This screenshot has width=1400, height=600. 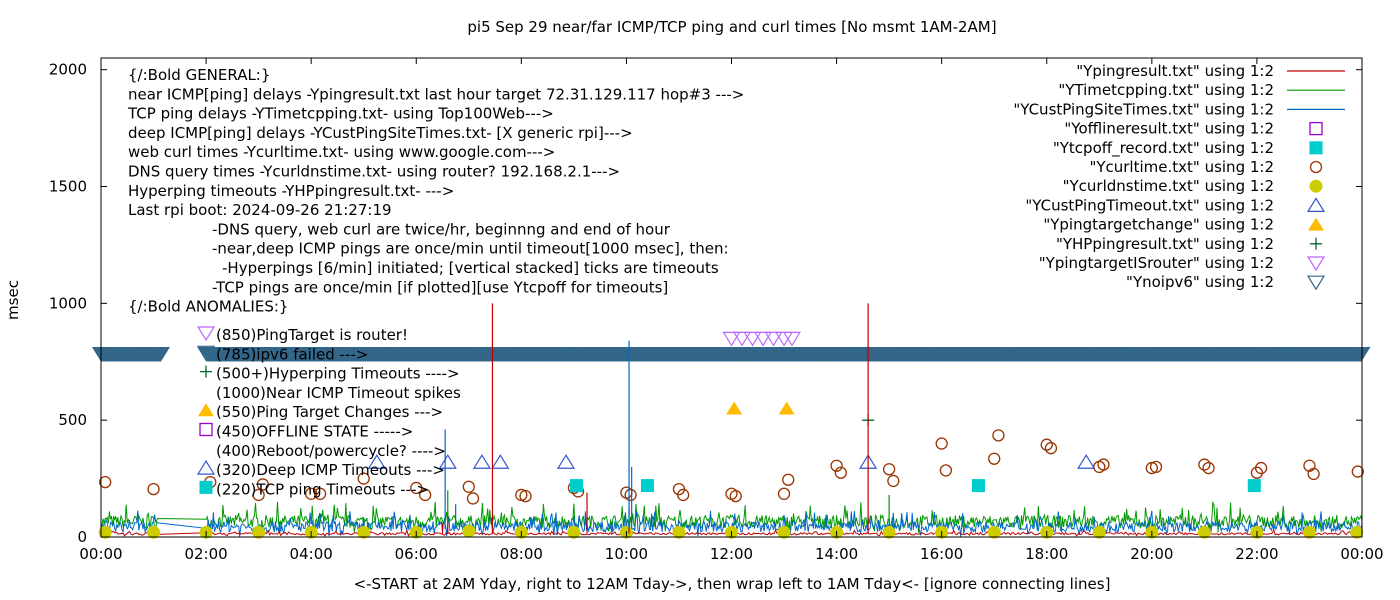 I want to click on series-tcp-line, so click(x=731, y=517).